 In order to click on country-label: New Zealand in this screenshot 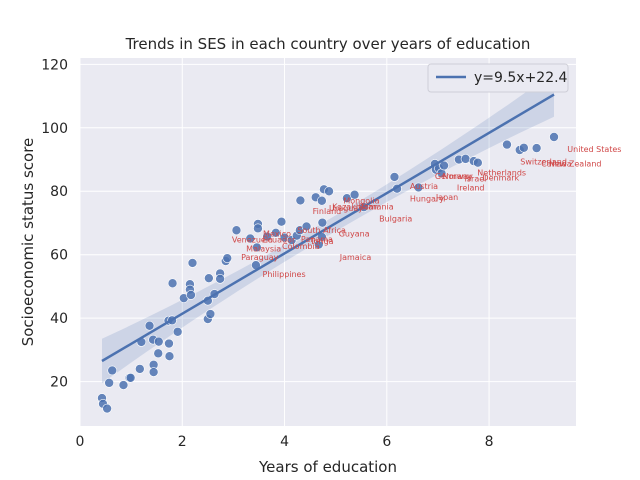, I will do `click(575, 163)`.